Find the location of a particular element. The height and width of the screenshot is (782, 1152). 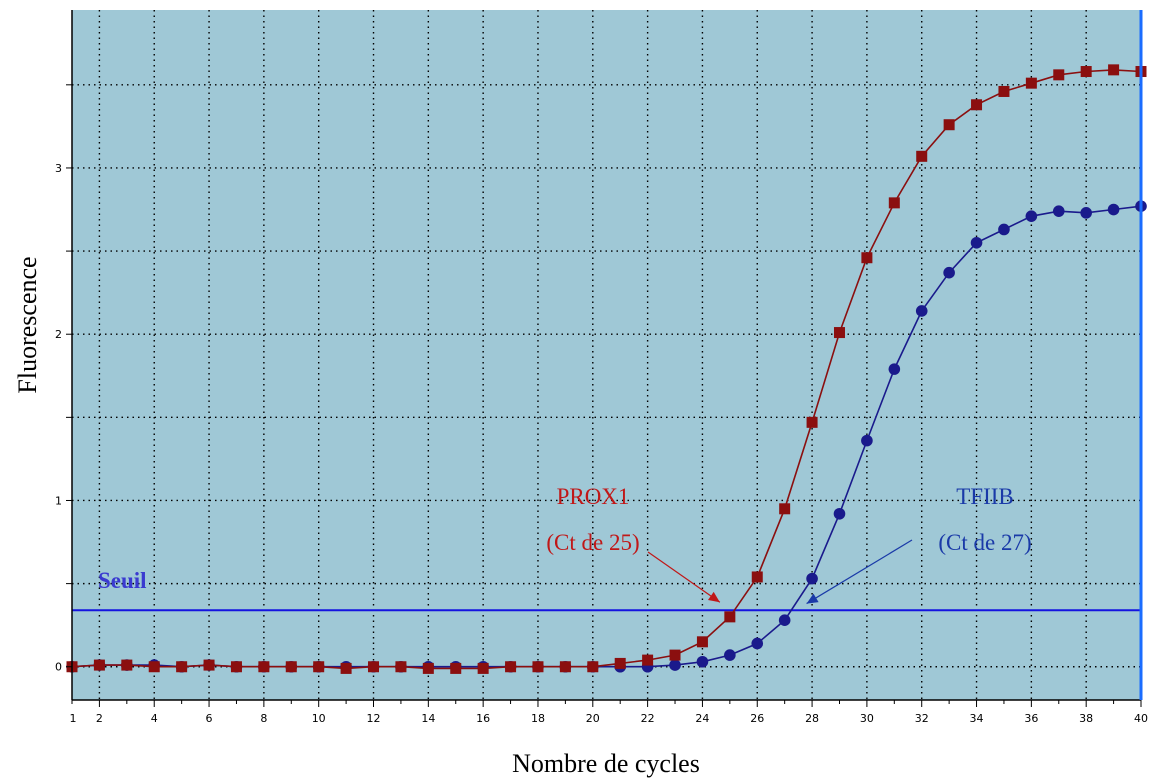

y-tick-label: 3 is located at coordinates (58, 168).